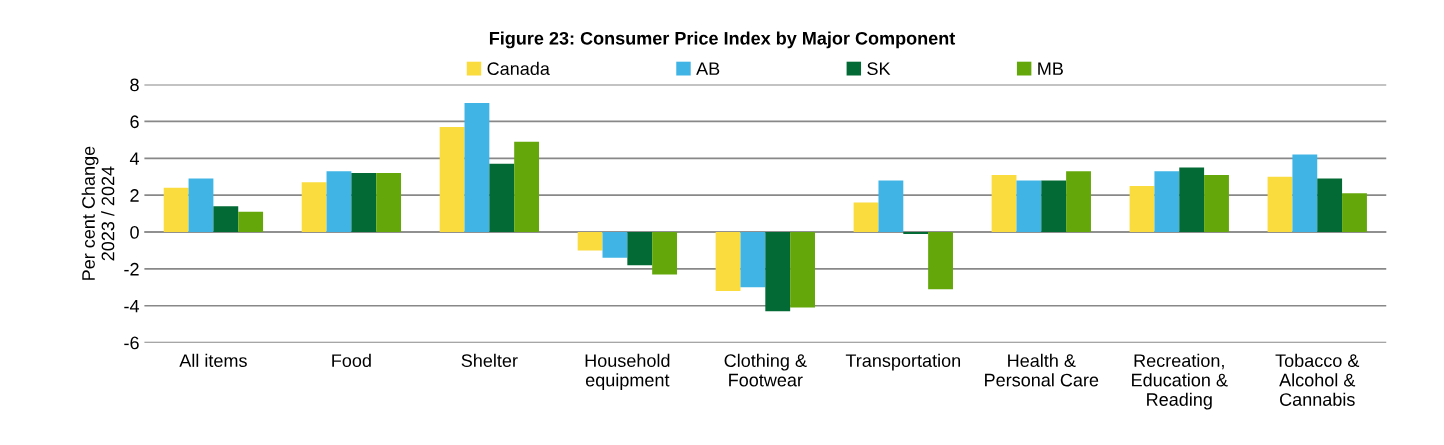 The image size is (1444, 445). I want to click on x-tick-label: Transportation, so click(903, 362).